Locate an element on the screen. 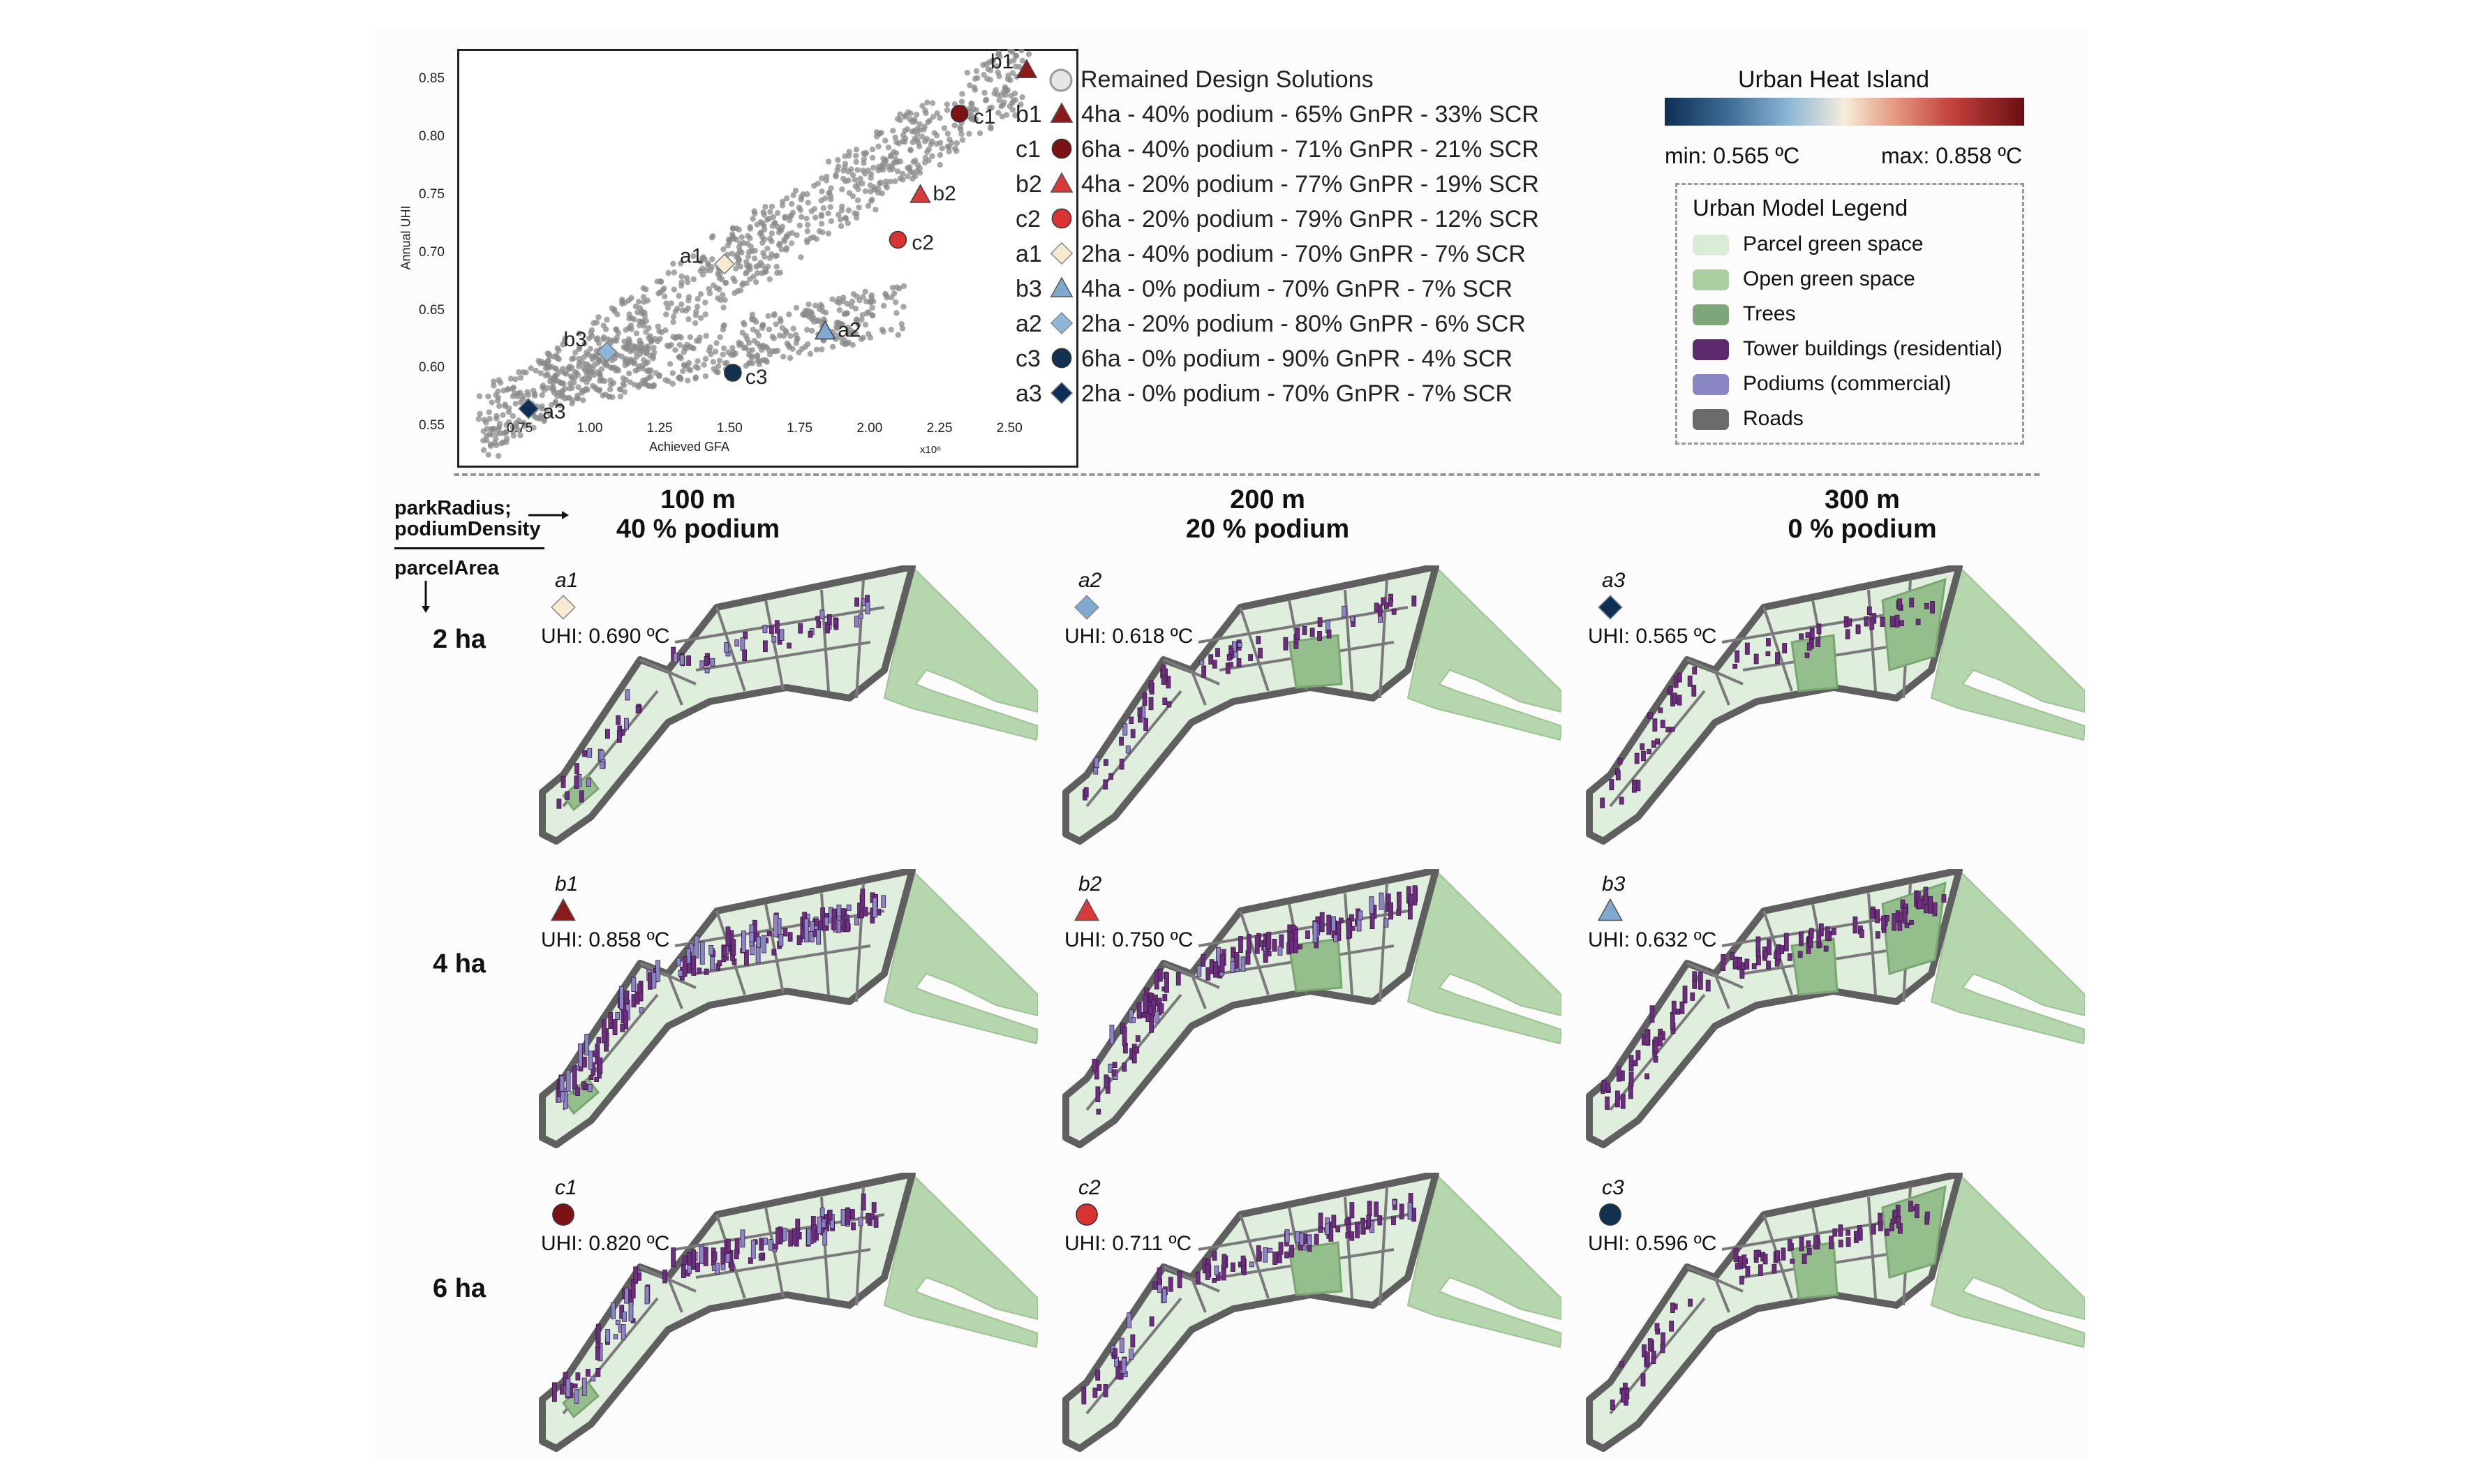 The width and height of the screenshot is (2473, 1484). scatter-label-a3: a3 is located at coordinates (553, 411).